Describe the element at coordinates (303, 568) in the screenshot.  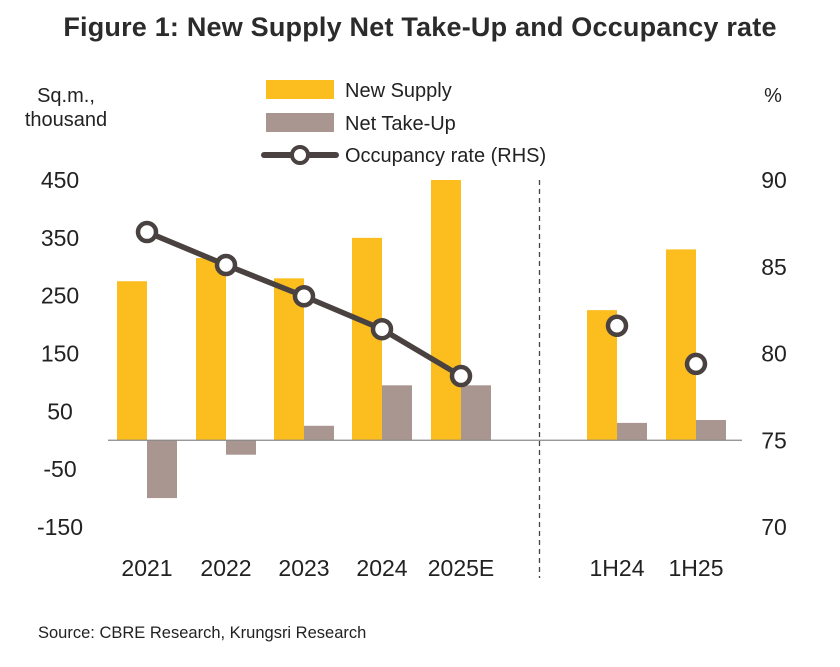
I see `x-tick-label-2023: 2023` at that location.